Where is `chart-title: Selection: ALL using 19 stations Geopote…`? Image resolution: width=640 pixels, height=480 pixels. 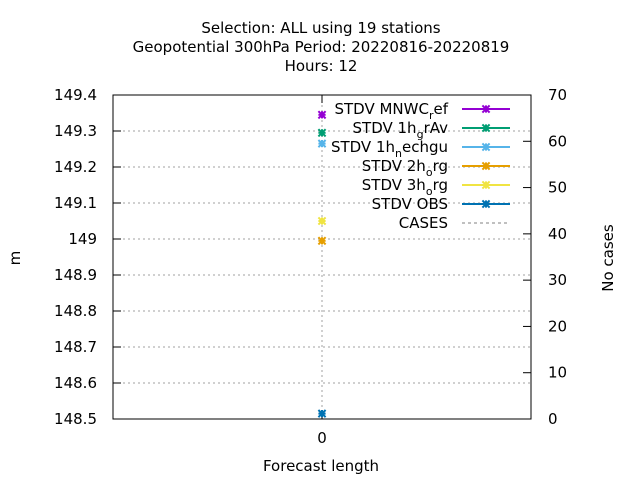
chart-title: Selection: ALL using 19 stations Geopote… is located at coordinates (321, 47).